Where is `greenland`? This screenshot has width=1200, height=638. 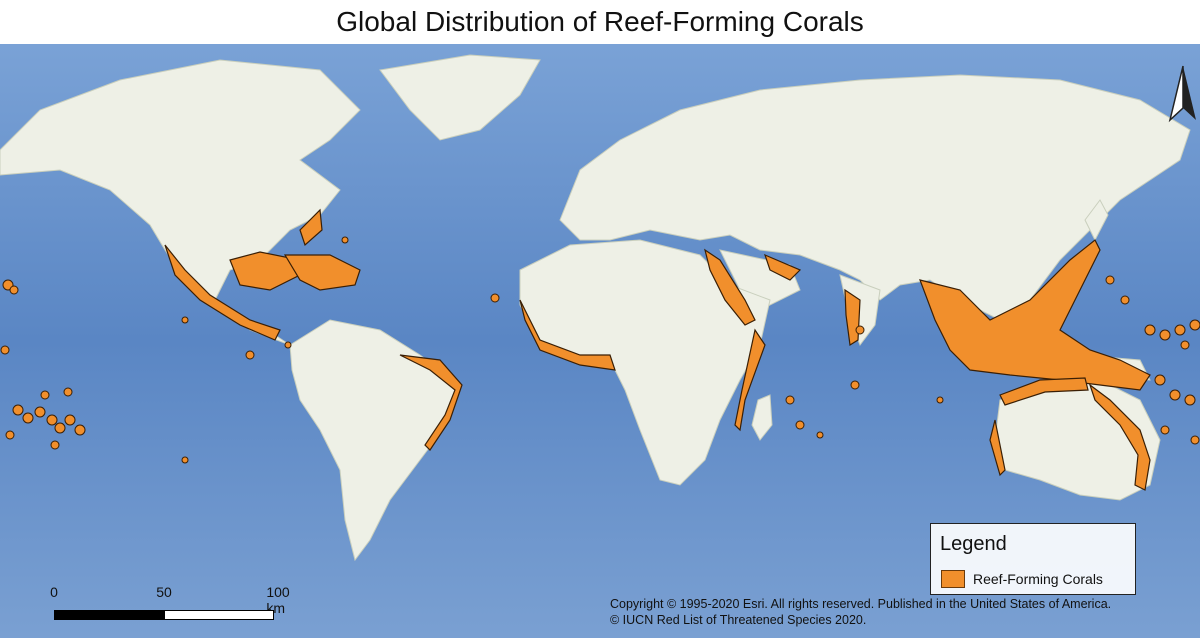 greenland is located at coordinates (460, 97).